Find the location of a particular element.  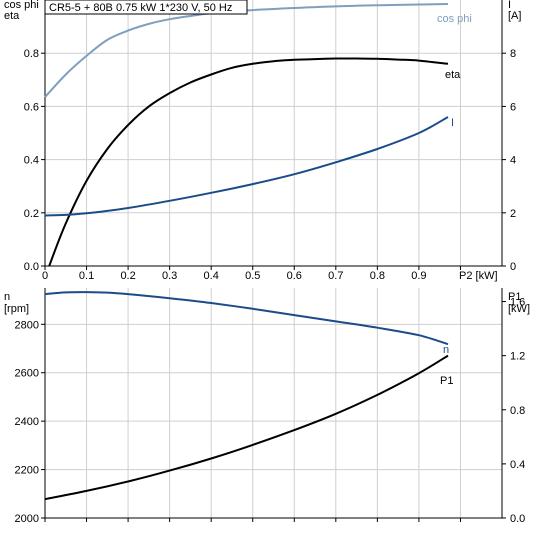

right-axis-tick-label: 1.6 is located at coordinates (517, 303).